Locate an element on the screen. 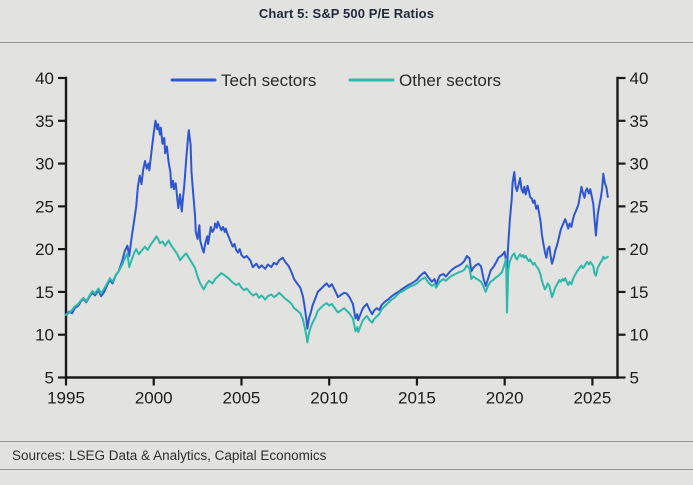  y-tick-label-right: 5 is located at coordinates (634, 378).